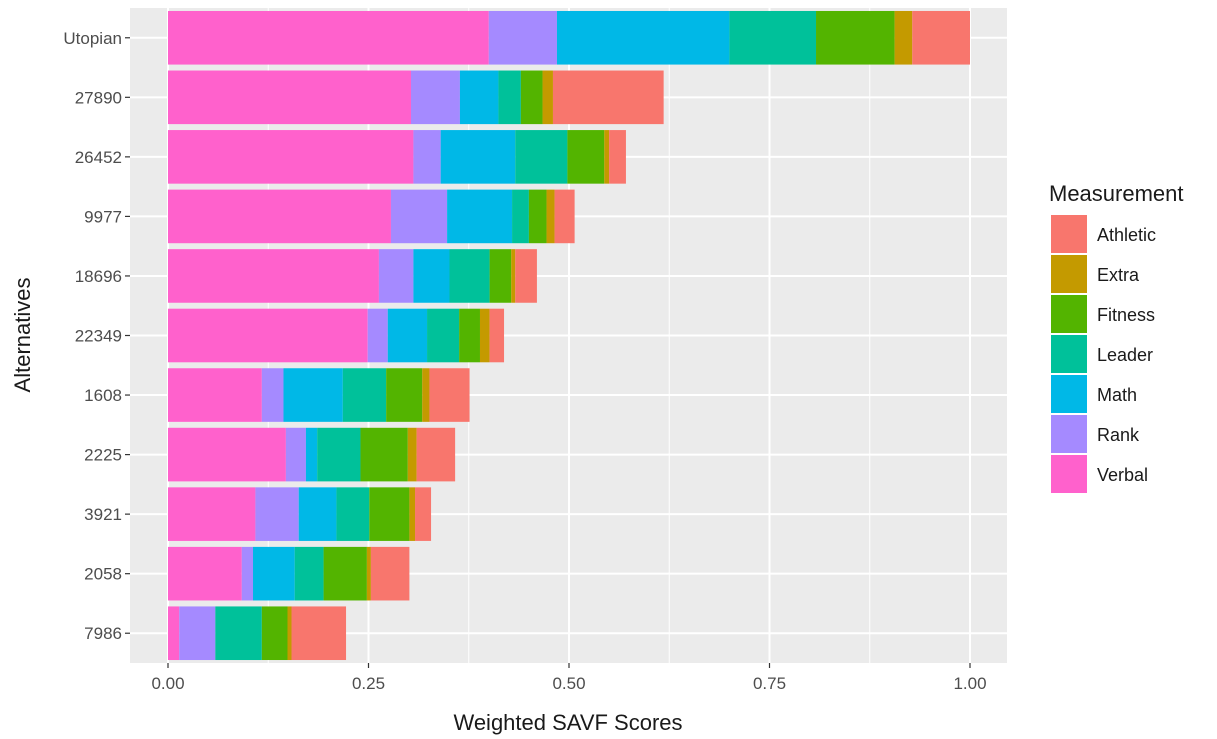 Image resolution: width=1217 pixels, height=739 pixels. What do you see at coordinates (103, 633) in the screenshot?
I see `y-tick-label: 7986` at bounding box center [103, 633].